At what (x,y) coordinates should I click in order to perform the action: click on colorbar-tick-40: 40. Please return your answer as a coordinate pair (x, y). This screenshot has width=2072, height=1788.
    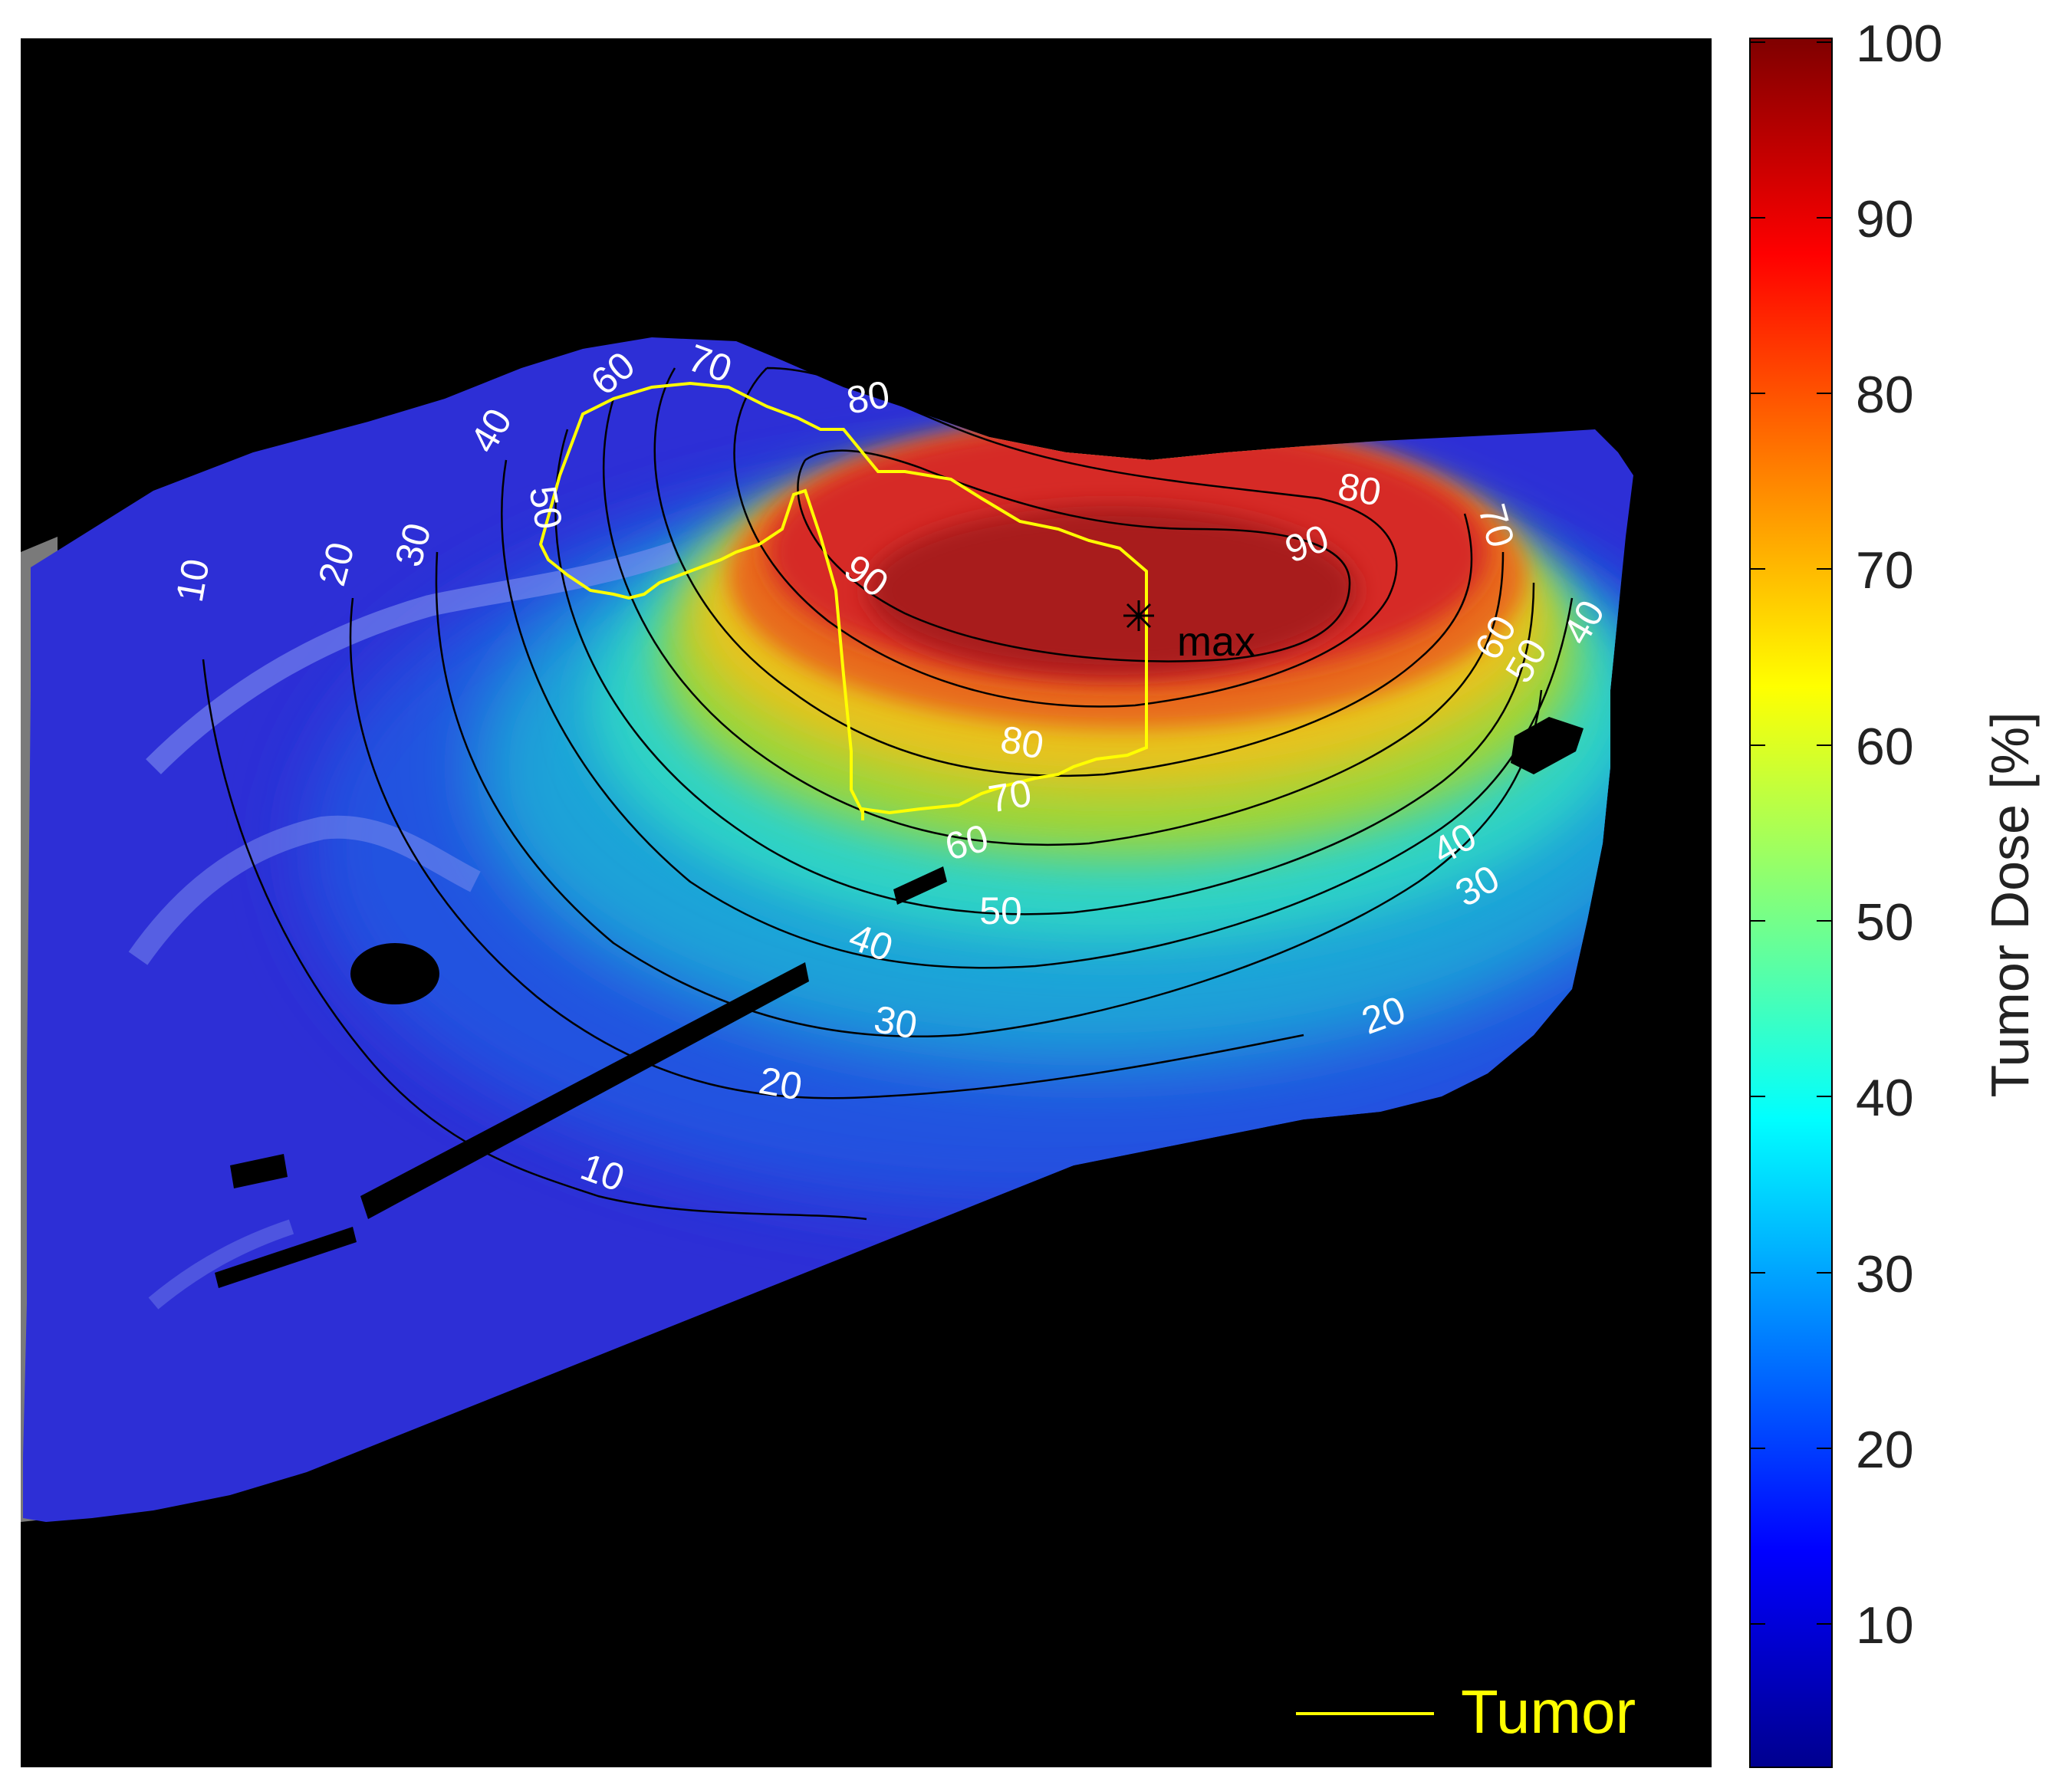
    Looking at the image, I should click on (1885, 1098).